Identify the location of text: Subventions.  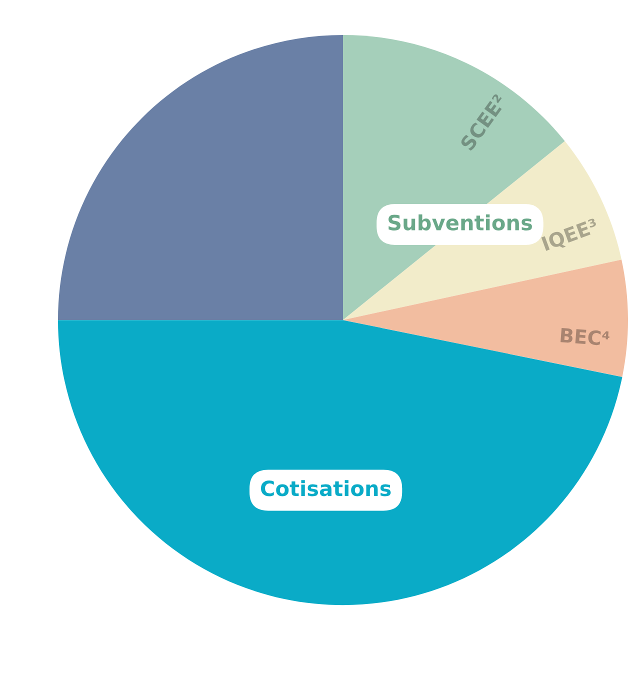
(460, 222).